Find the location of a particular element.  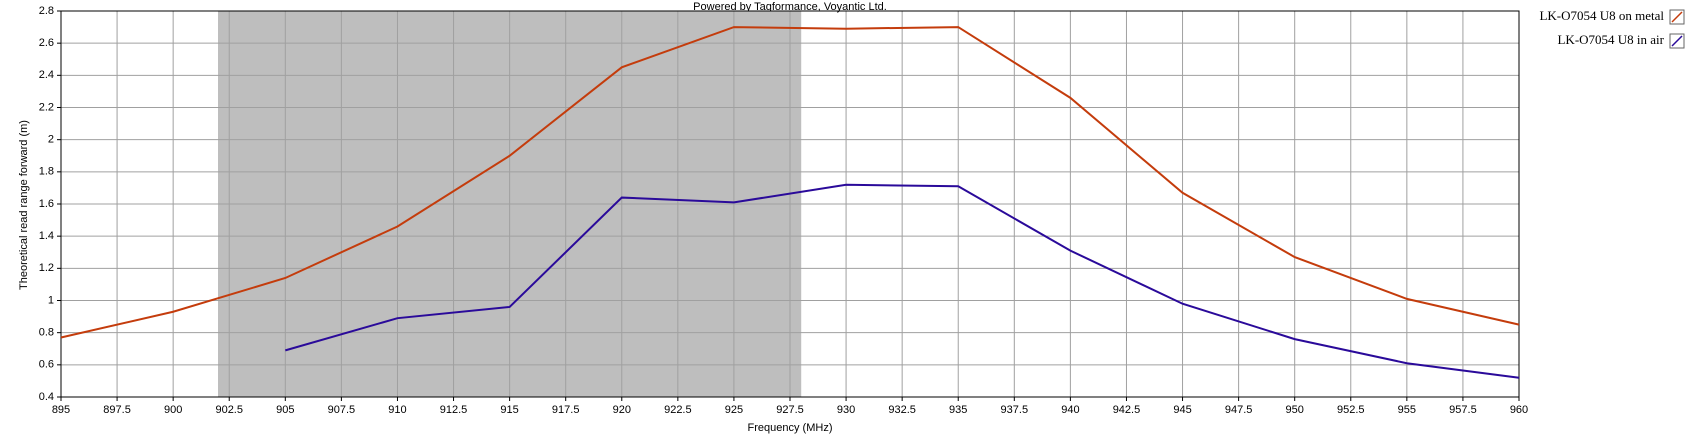

x-tick-label: 917.5 is located at coordinates (566, 410).